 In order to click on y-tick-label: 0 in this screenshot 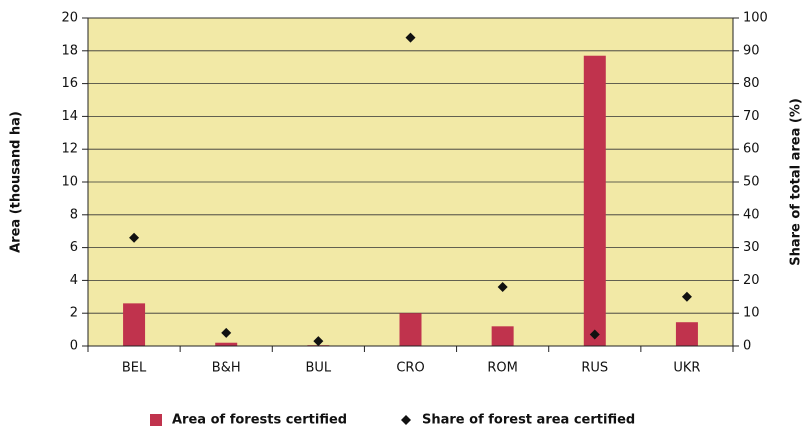, I will do `click(74, 346)`.